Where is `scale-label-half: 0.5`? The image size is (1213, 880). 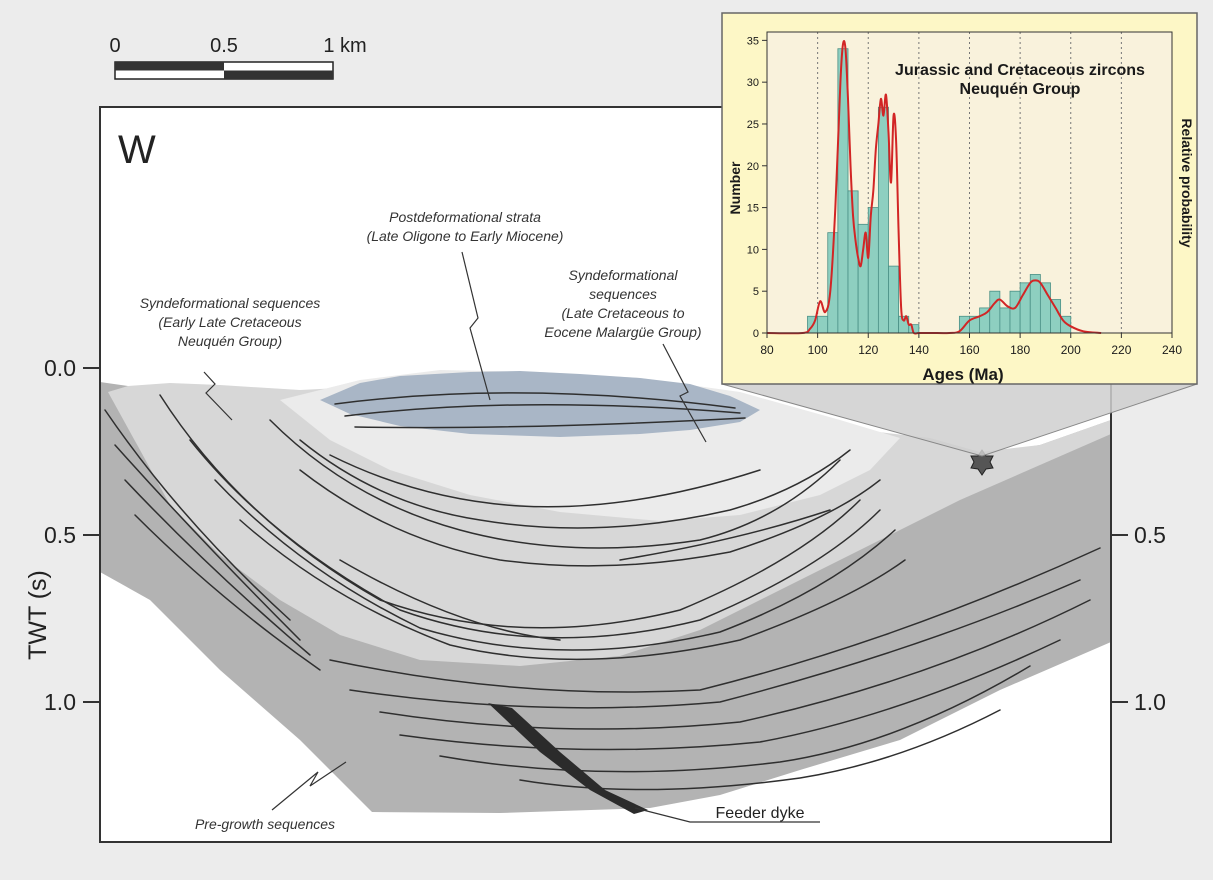
scale-label-half: 0.5 is located at coordinates (224, 46).